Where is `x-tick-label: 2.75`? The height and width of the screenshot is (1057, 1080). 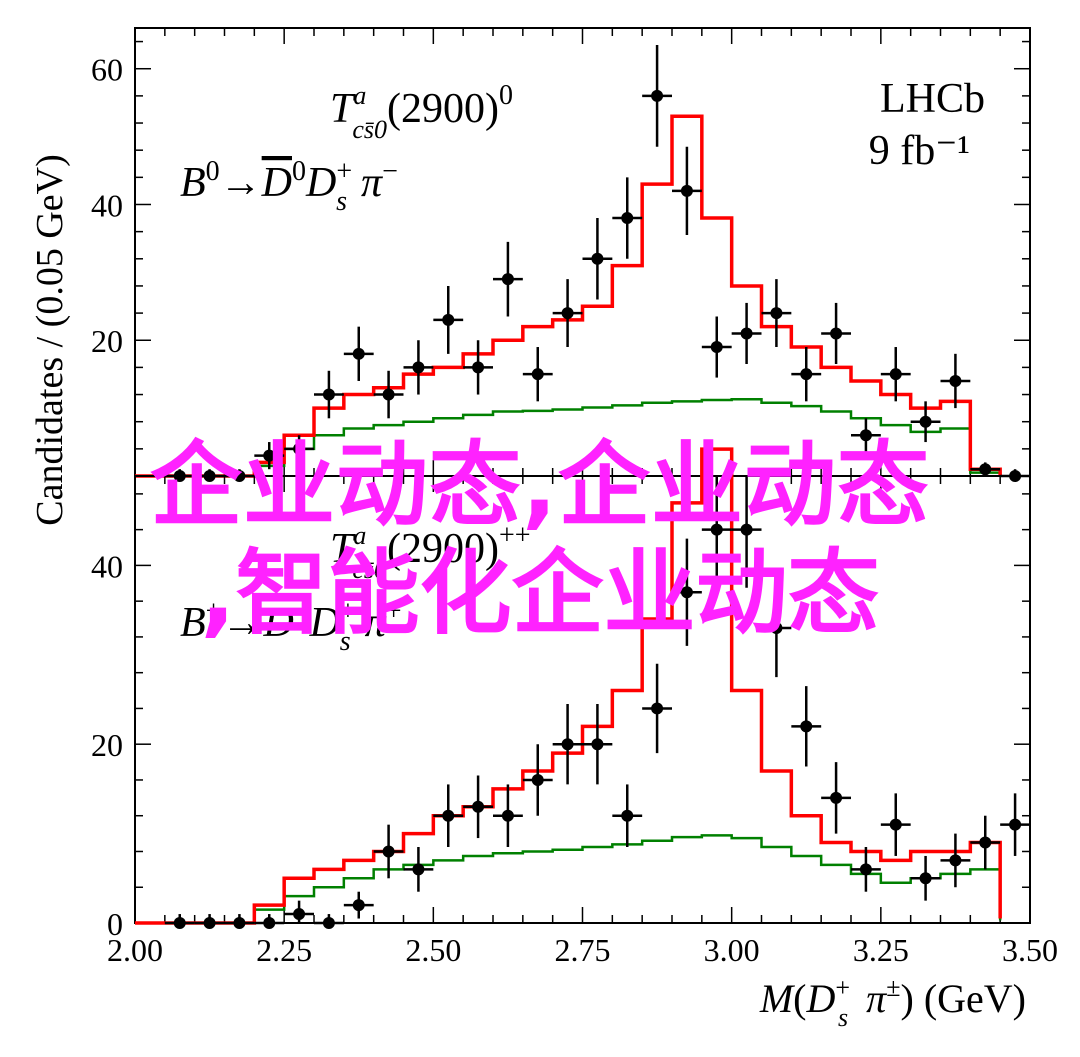
x-tick-label: 2.75 is located at coordinates (583, 950).